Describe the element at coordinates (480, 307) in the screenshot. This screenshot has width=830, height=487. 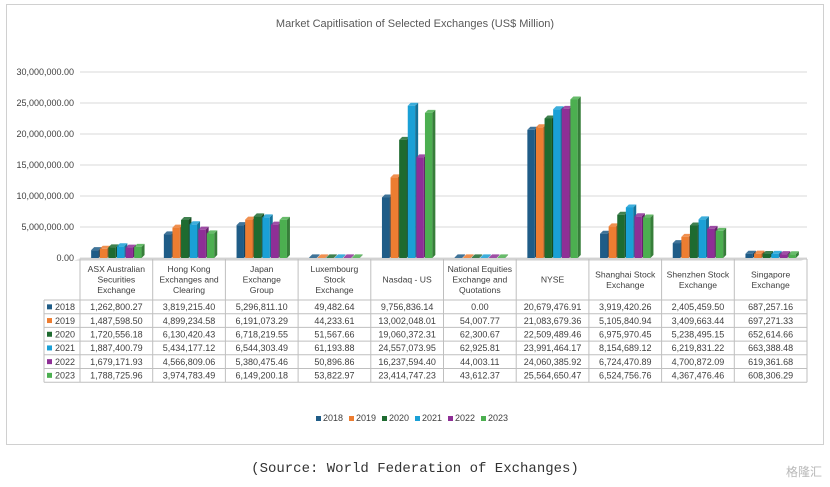
I see `data-label: 0.00` at that location.